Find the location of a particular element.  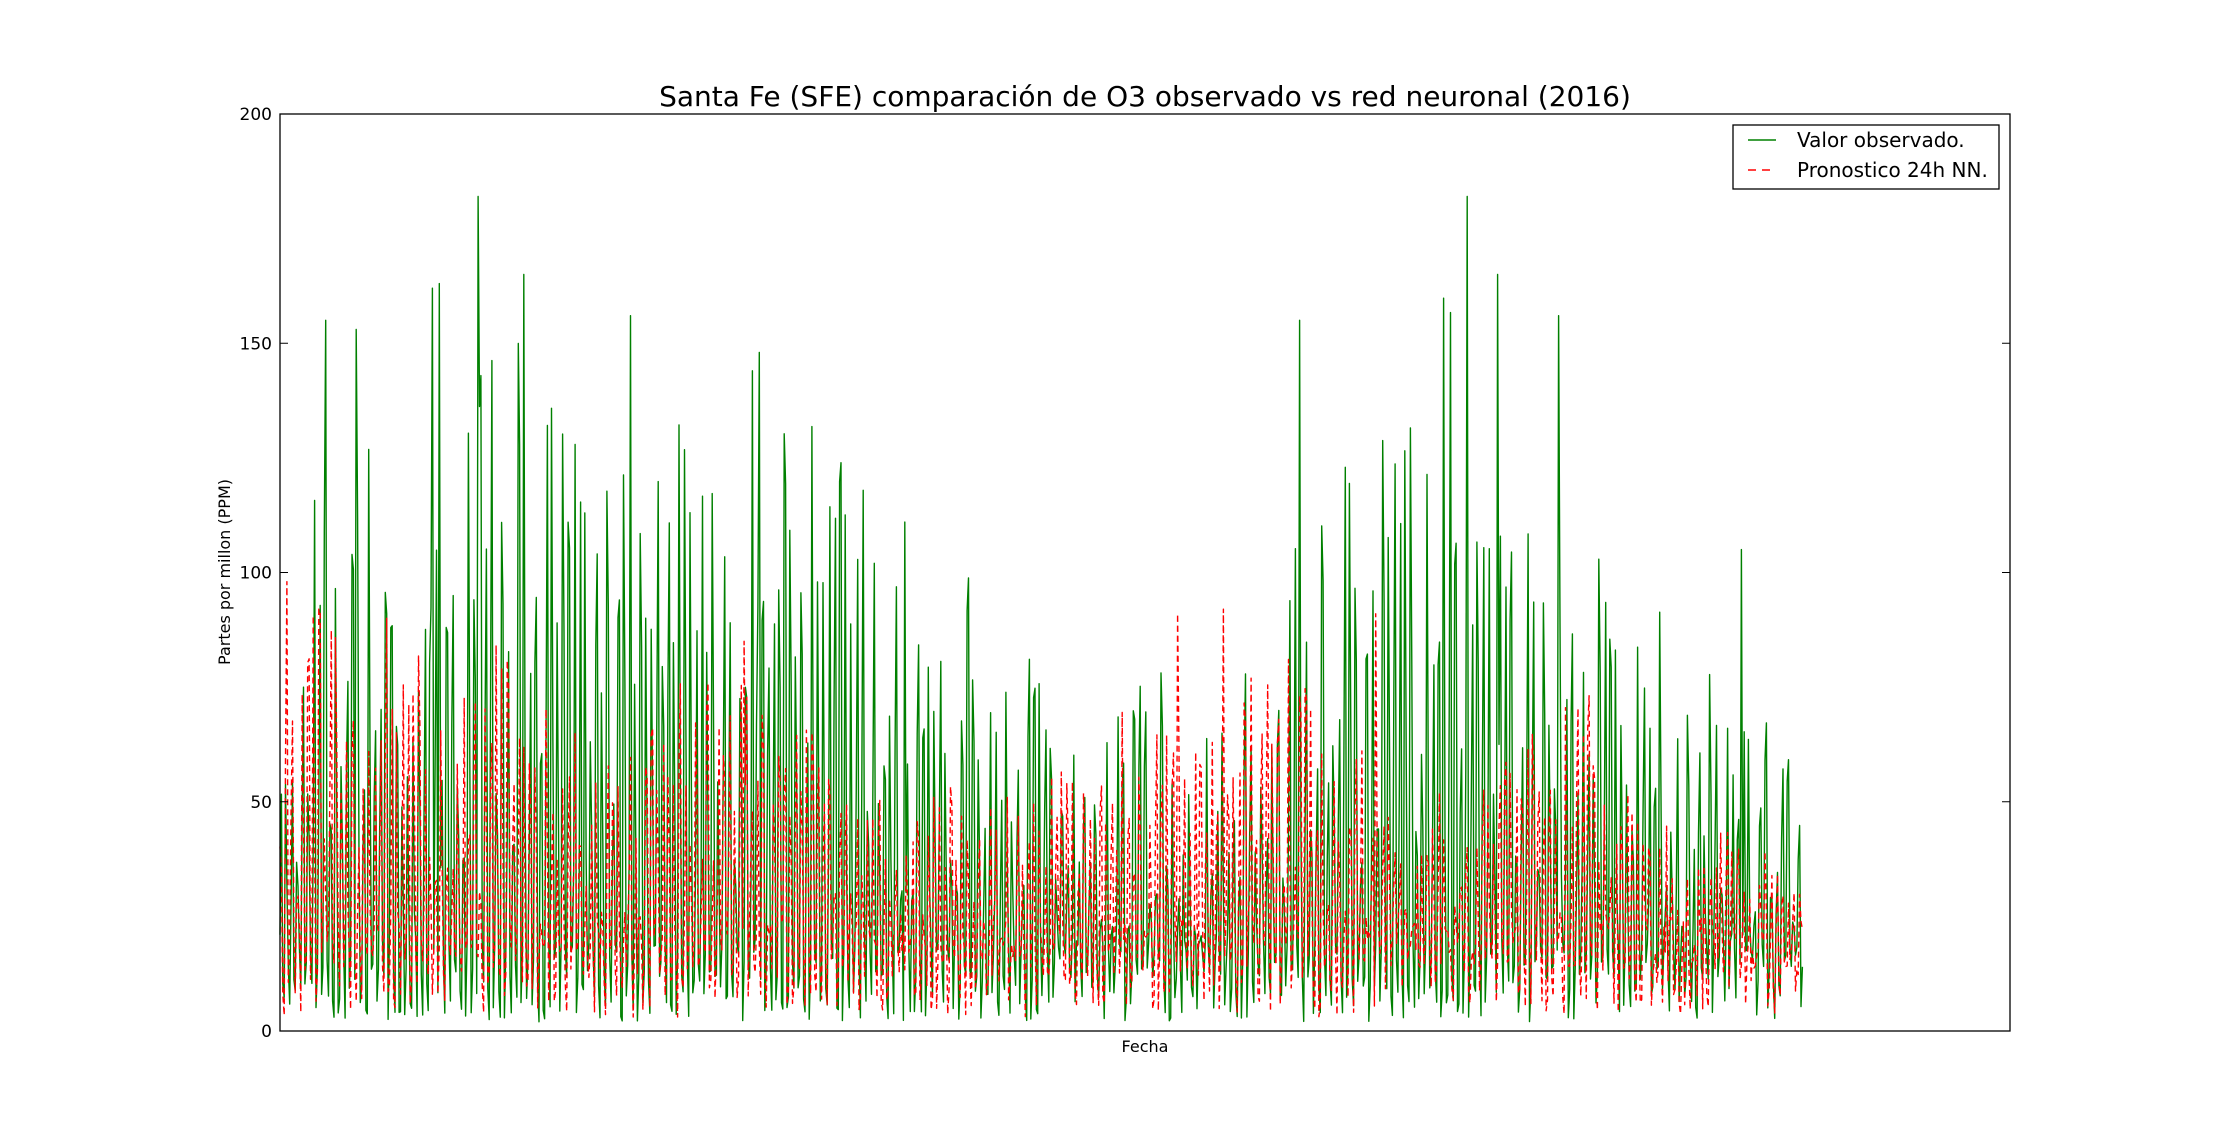

legend: Valor observado. Pronostico 24h NN. is located at coordinates (1866, 157).